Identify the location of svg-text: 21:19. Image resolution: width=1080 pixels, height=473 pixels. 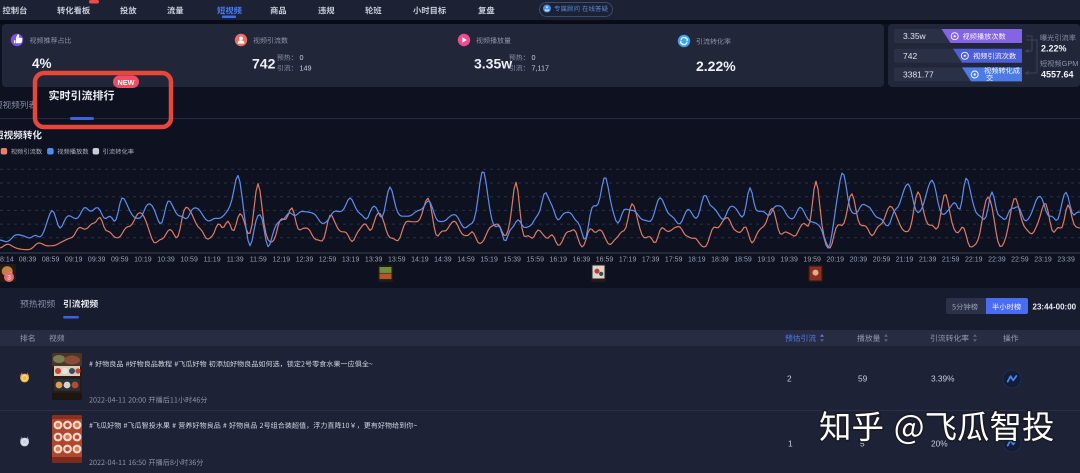
(905, 260).